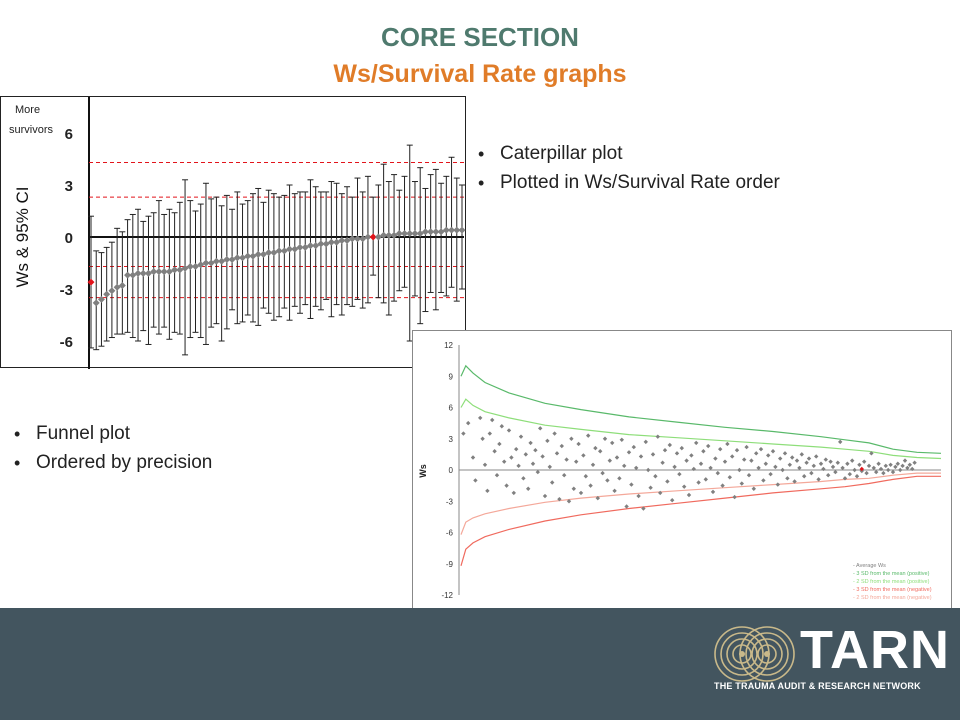 This screenshot has width=960, height=720. What do you see at coordinates (817, 686) in the screenshot?
I see `tarn-tagline: THE TRAUMA AUDIT & RESEARCH NETWORK` at bounding box center [817, 686].